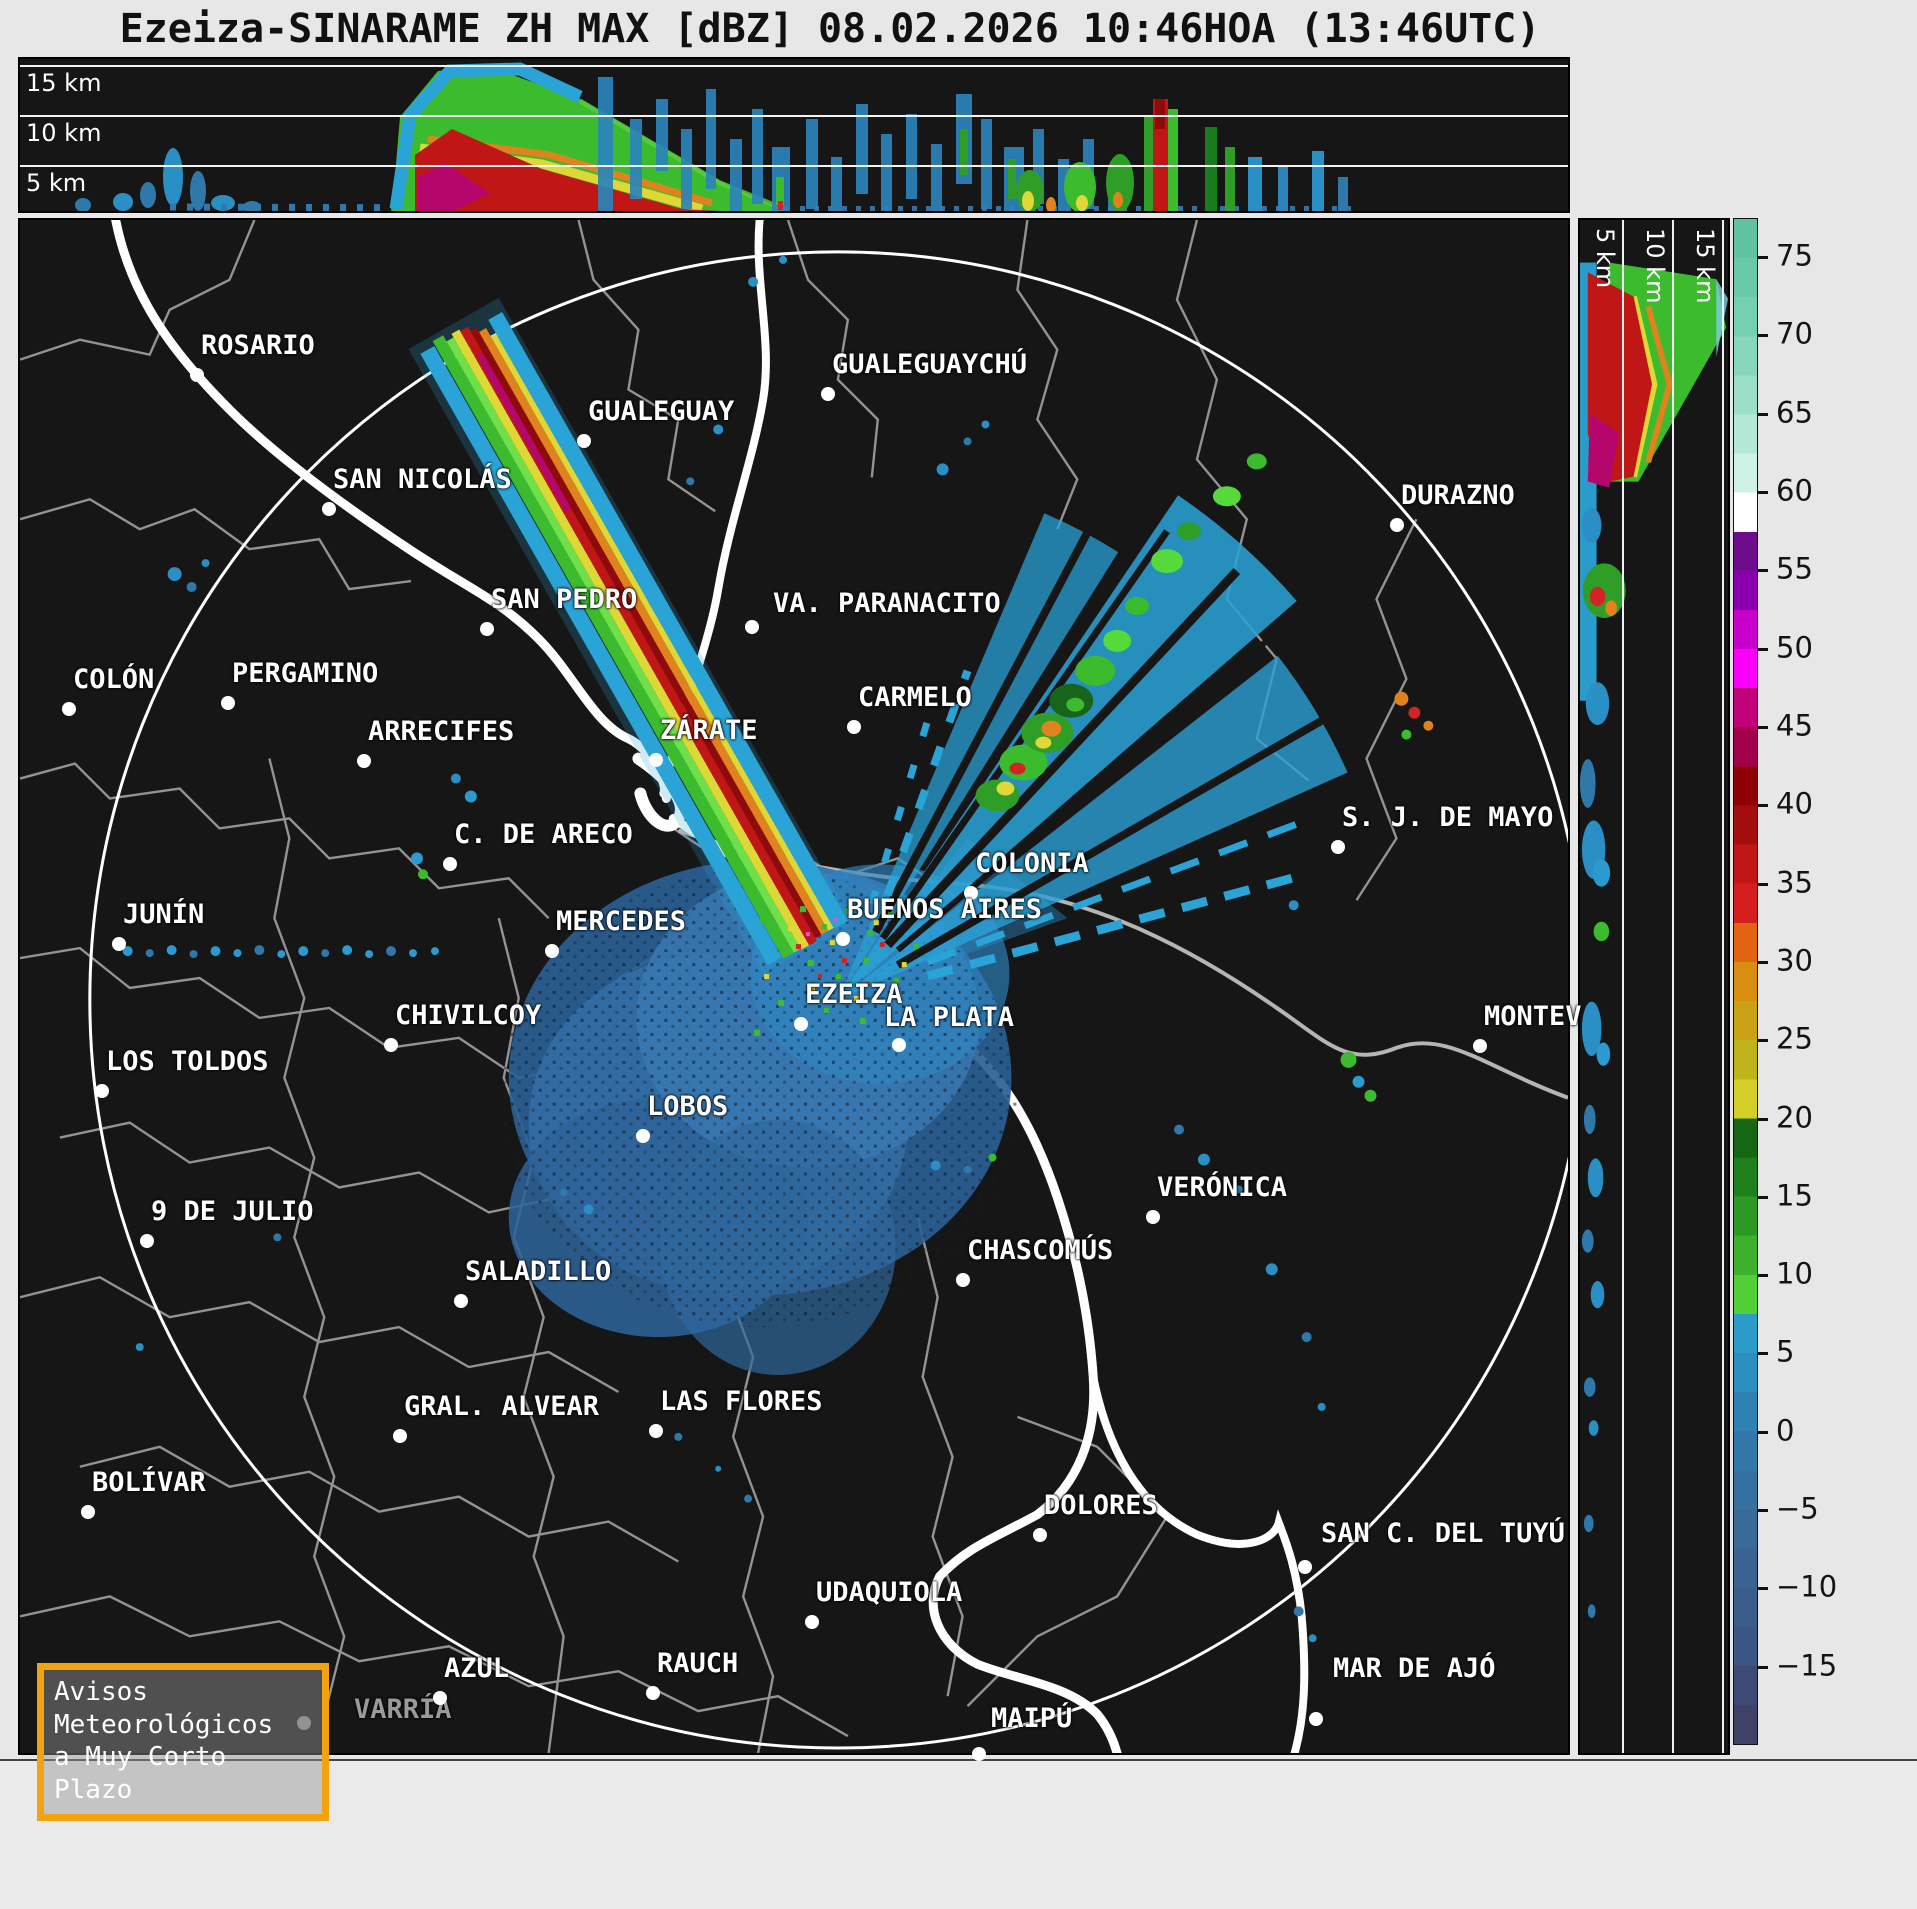 This screenshot has height=1909, width=1917. Describe the element at coordinates (1794, 725) in the screenshot. I see `colorbar-tick-label: 45` at that location.